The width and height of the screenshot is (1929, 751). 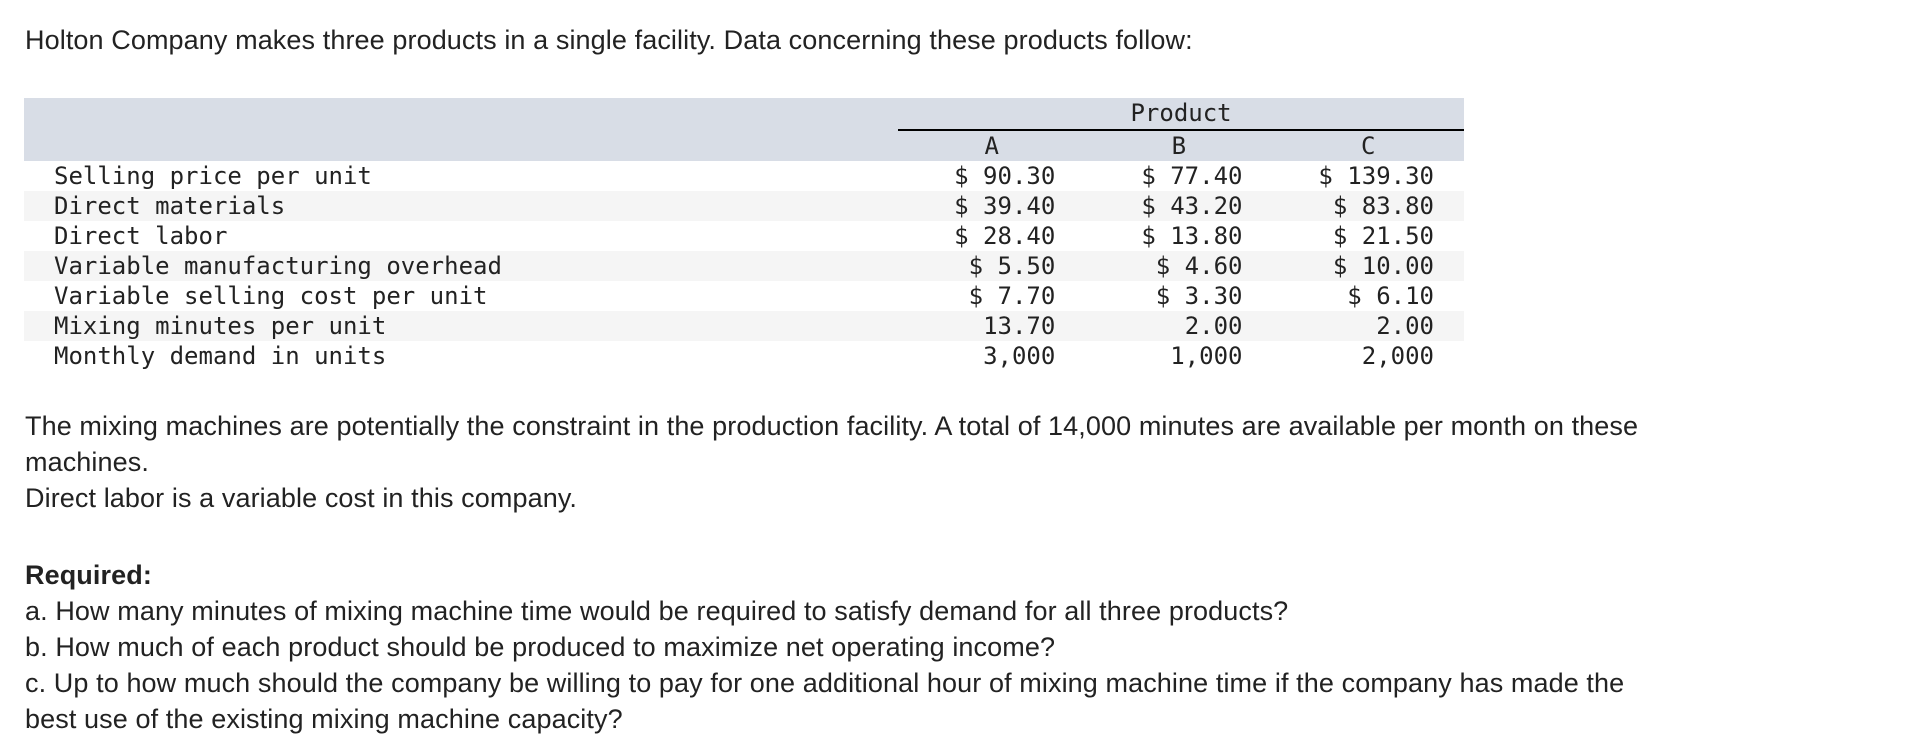 I want to click on table-header-group-row: Product, so click(x=744, y=114).